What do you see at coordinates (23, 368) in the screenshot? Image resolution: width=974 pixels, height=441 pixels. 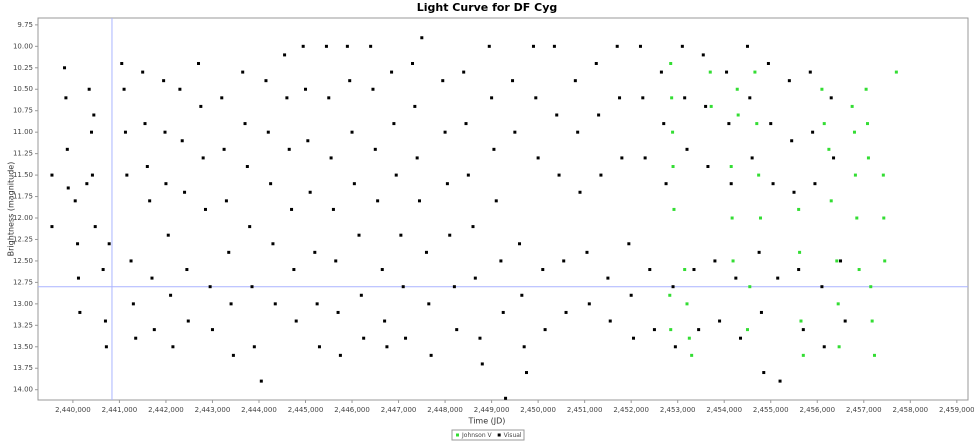 I see `y-tick-label: 13.75` at bounding box center [23, 368].